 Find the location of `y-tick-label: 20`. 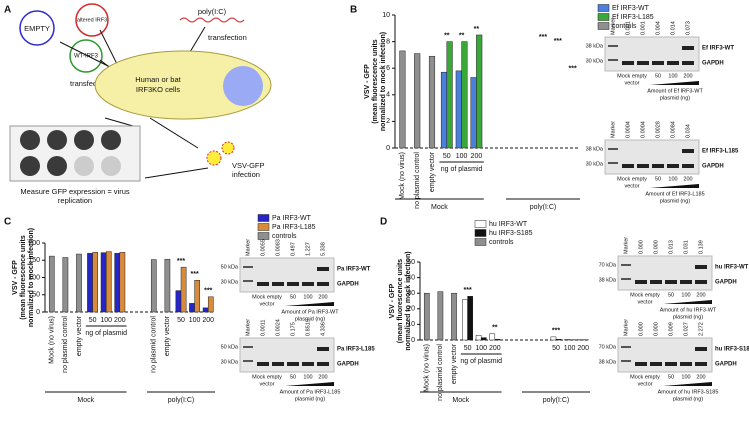

y-tick-label: 20 is located at coordinates (411, 309).